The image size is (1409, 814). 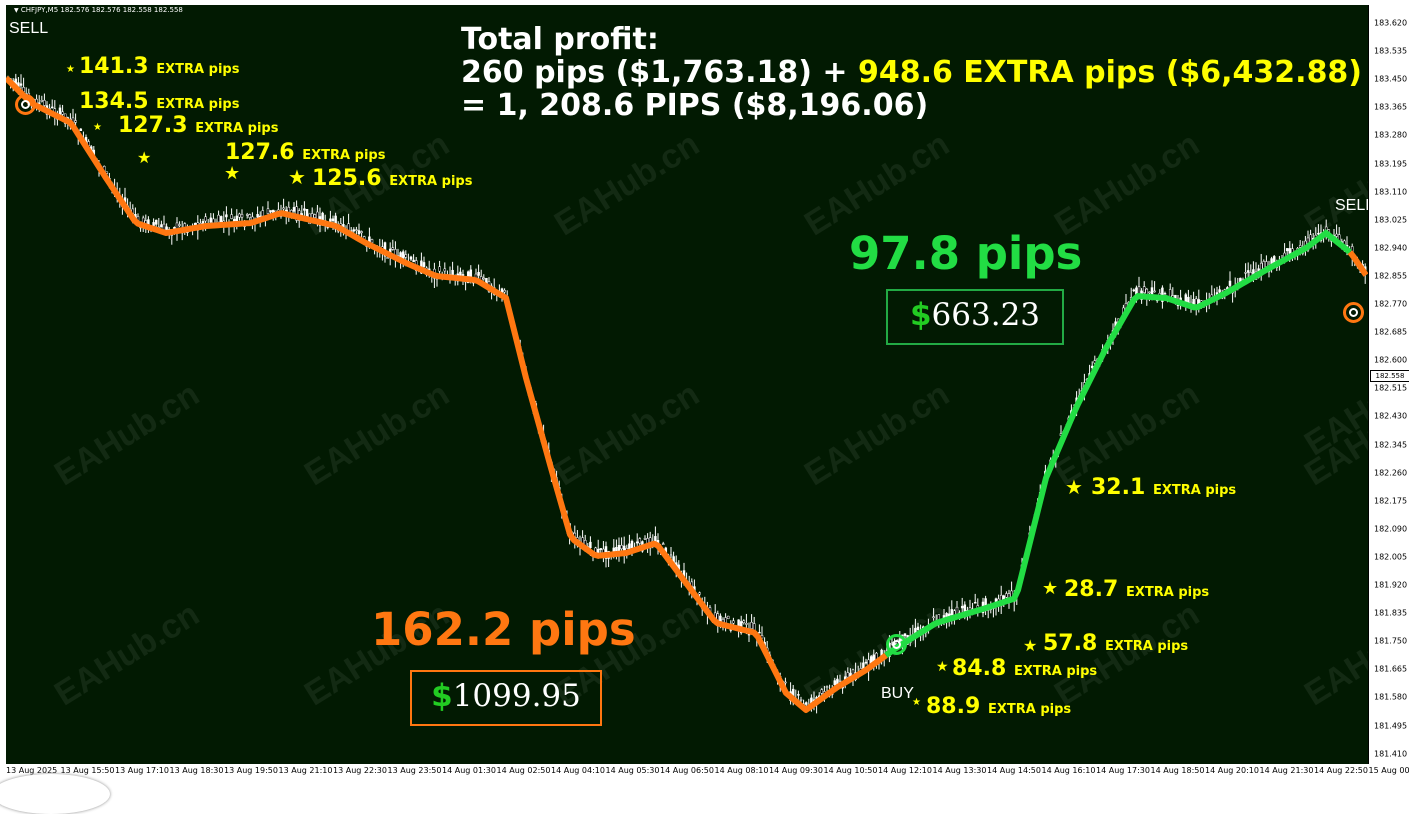 I want to click on time-tick-label: 14 Aug 16:10, so click(x=1069, y=770).